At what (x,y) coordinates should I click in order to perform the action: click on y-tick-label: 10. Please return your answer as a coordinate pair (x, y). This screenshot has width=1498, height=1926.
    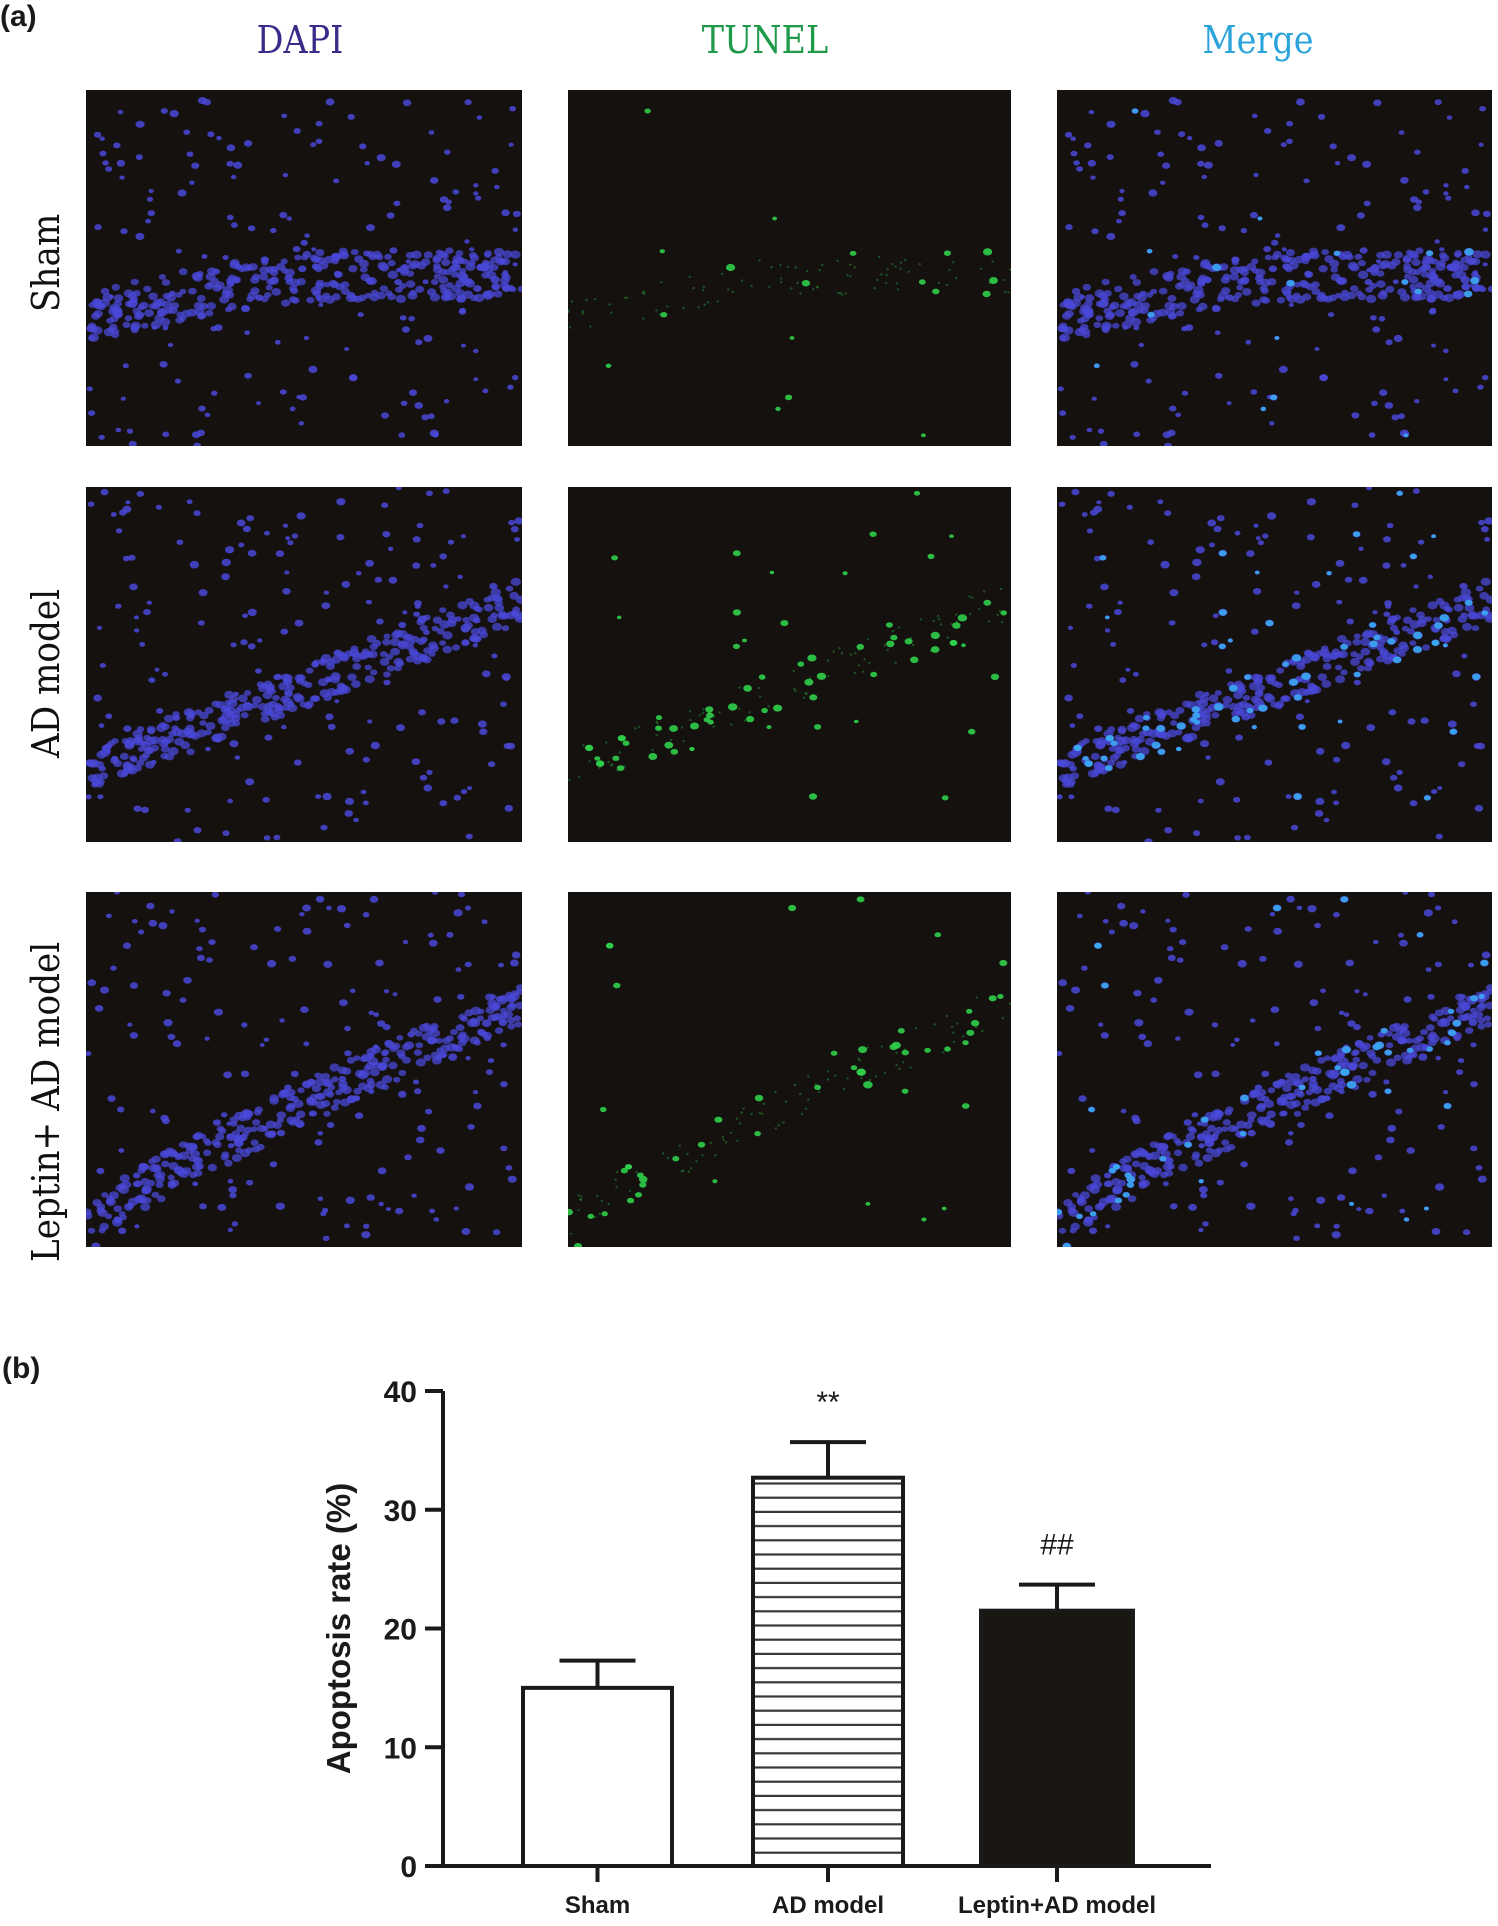
    Looking at the image, I should click on (400, 1748).